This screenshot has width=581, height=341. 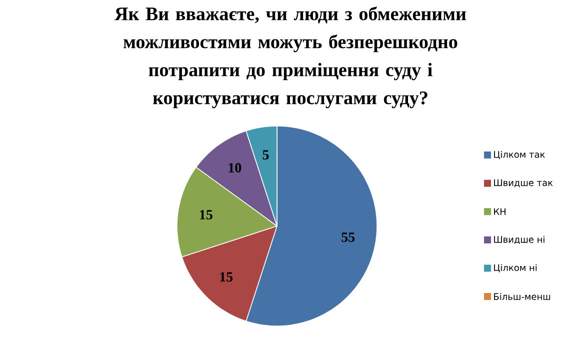 I want to click on legend-label: Більш-менш, so click(x=522, y=296).